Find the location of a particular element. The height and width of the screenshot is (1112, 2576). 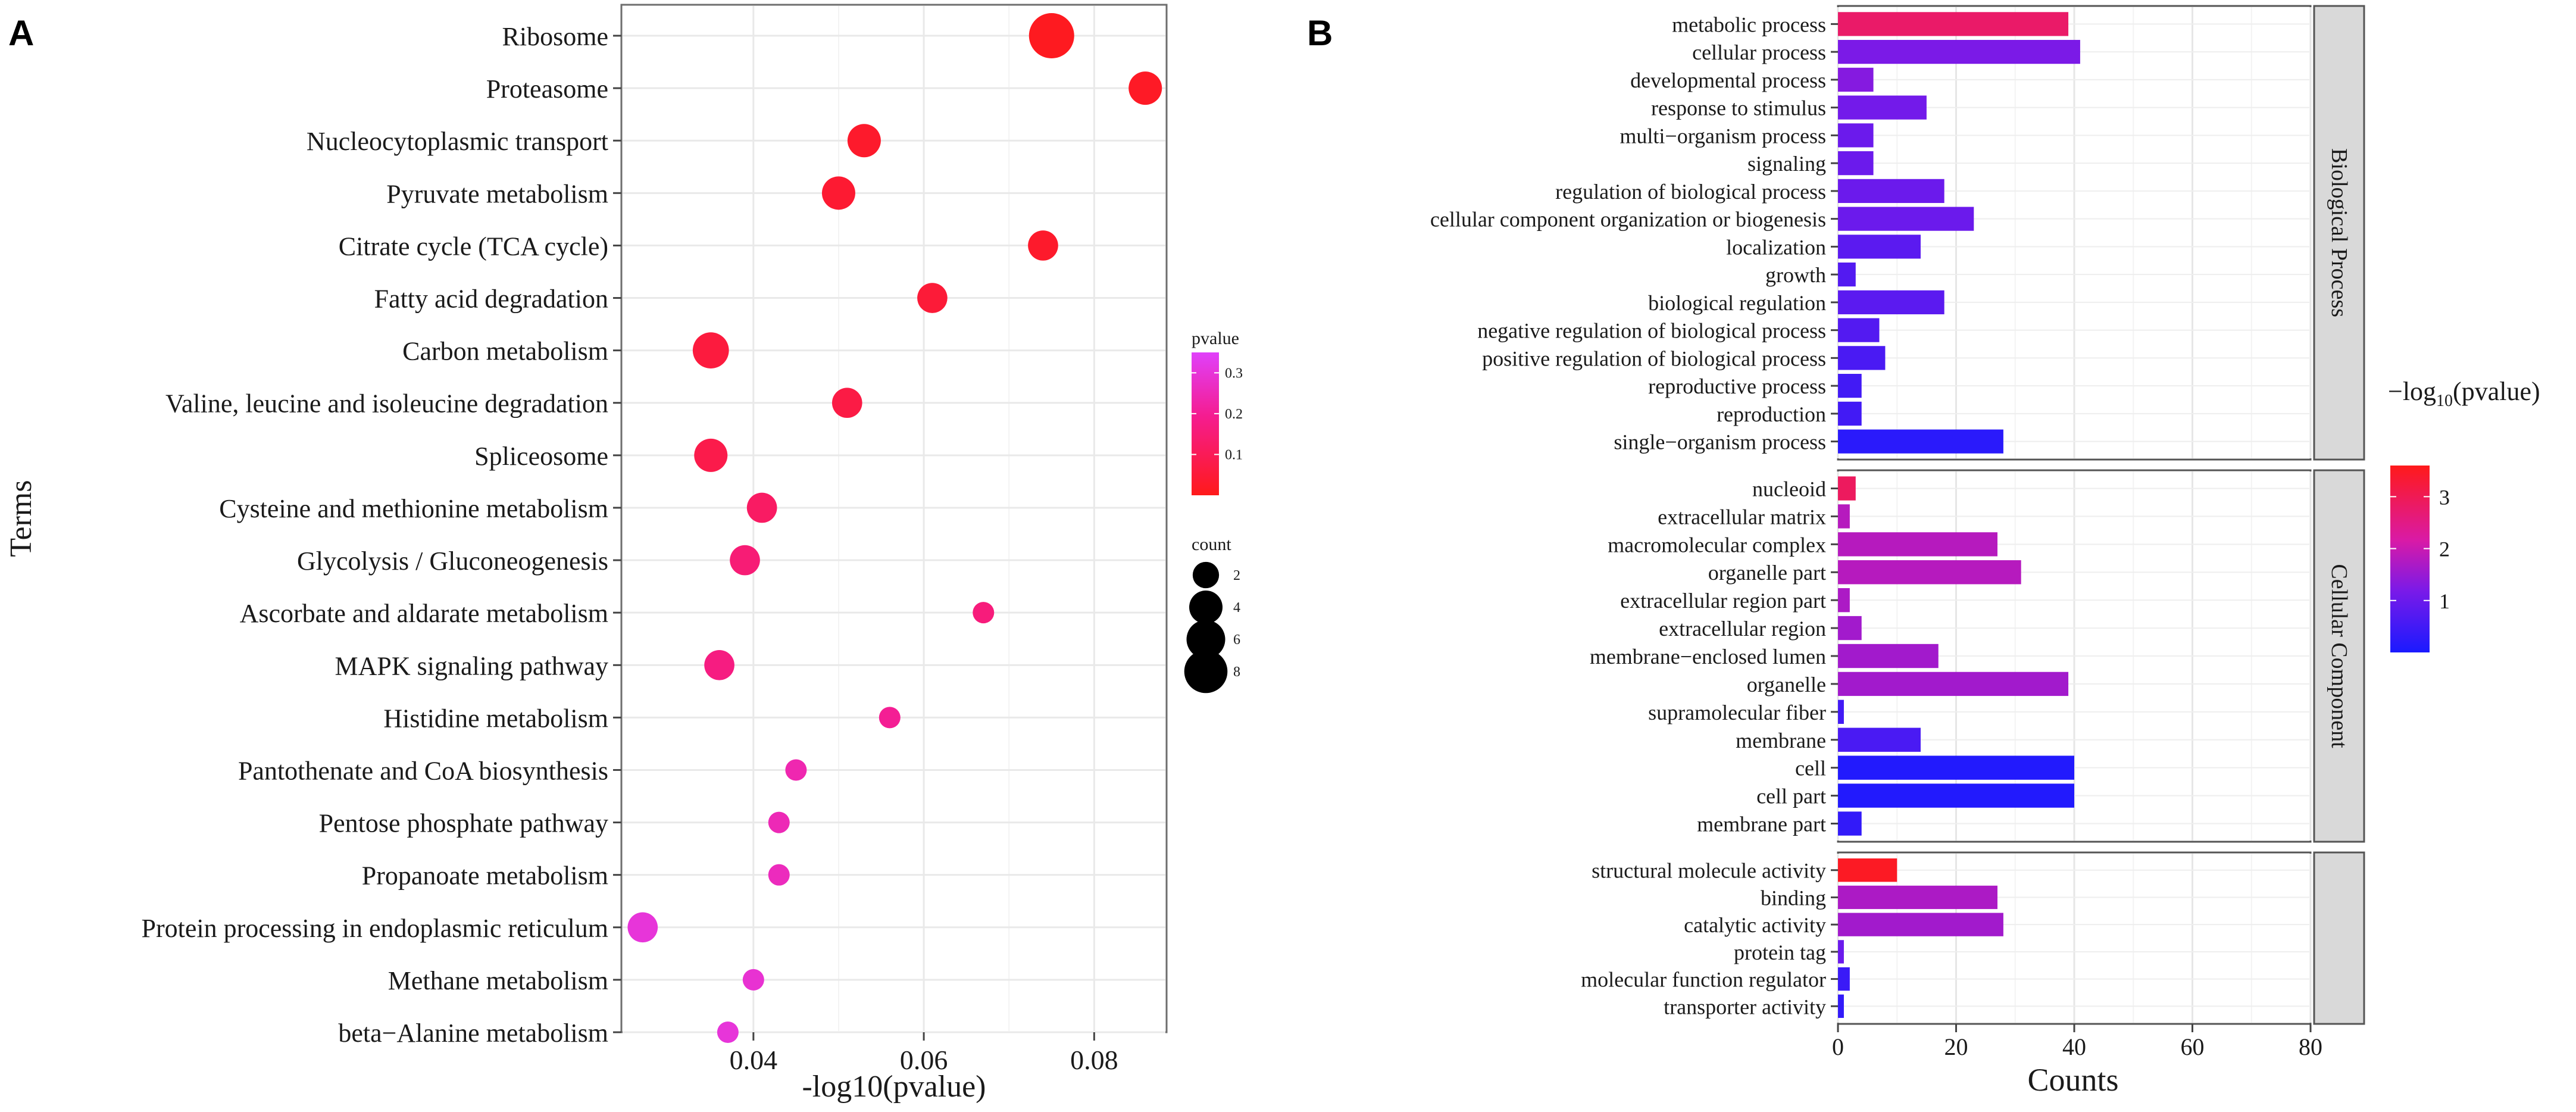

panel-a-color-legend-bar is located at coordinates (1205, 424).